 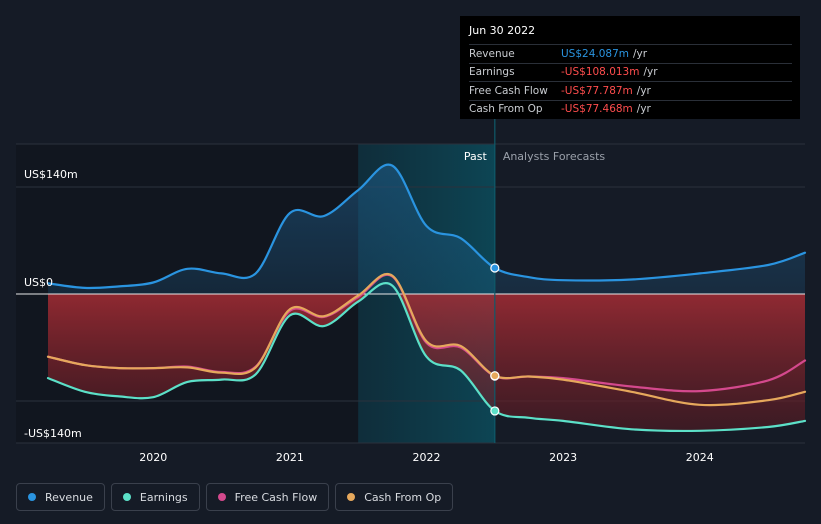 I want to click on past-label: Past, so click(x=476, y=156).